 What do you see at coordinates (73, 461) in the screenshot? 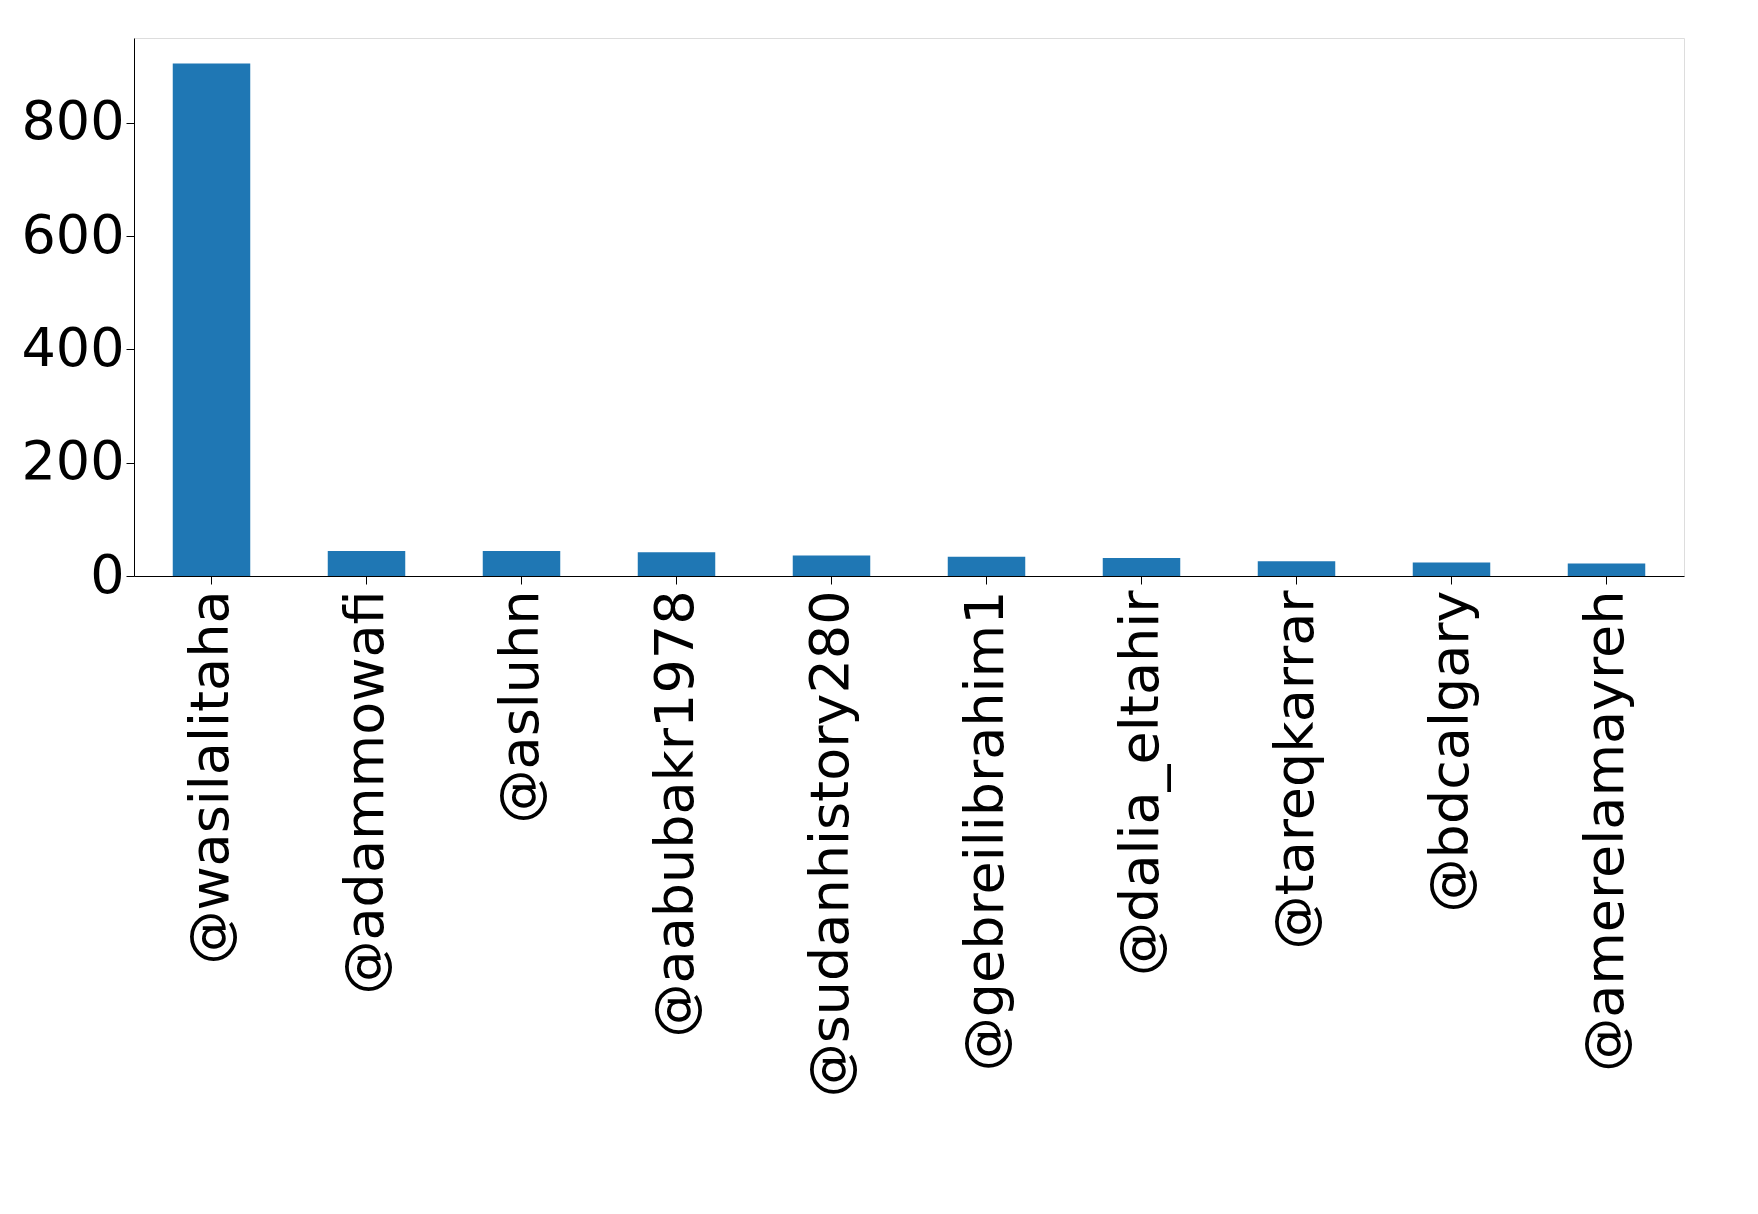
I see `y-tick-label: 200` at bounding box center [73, 461].